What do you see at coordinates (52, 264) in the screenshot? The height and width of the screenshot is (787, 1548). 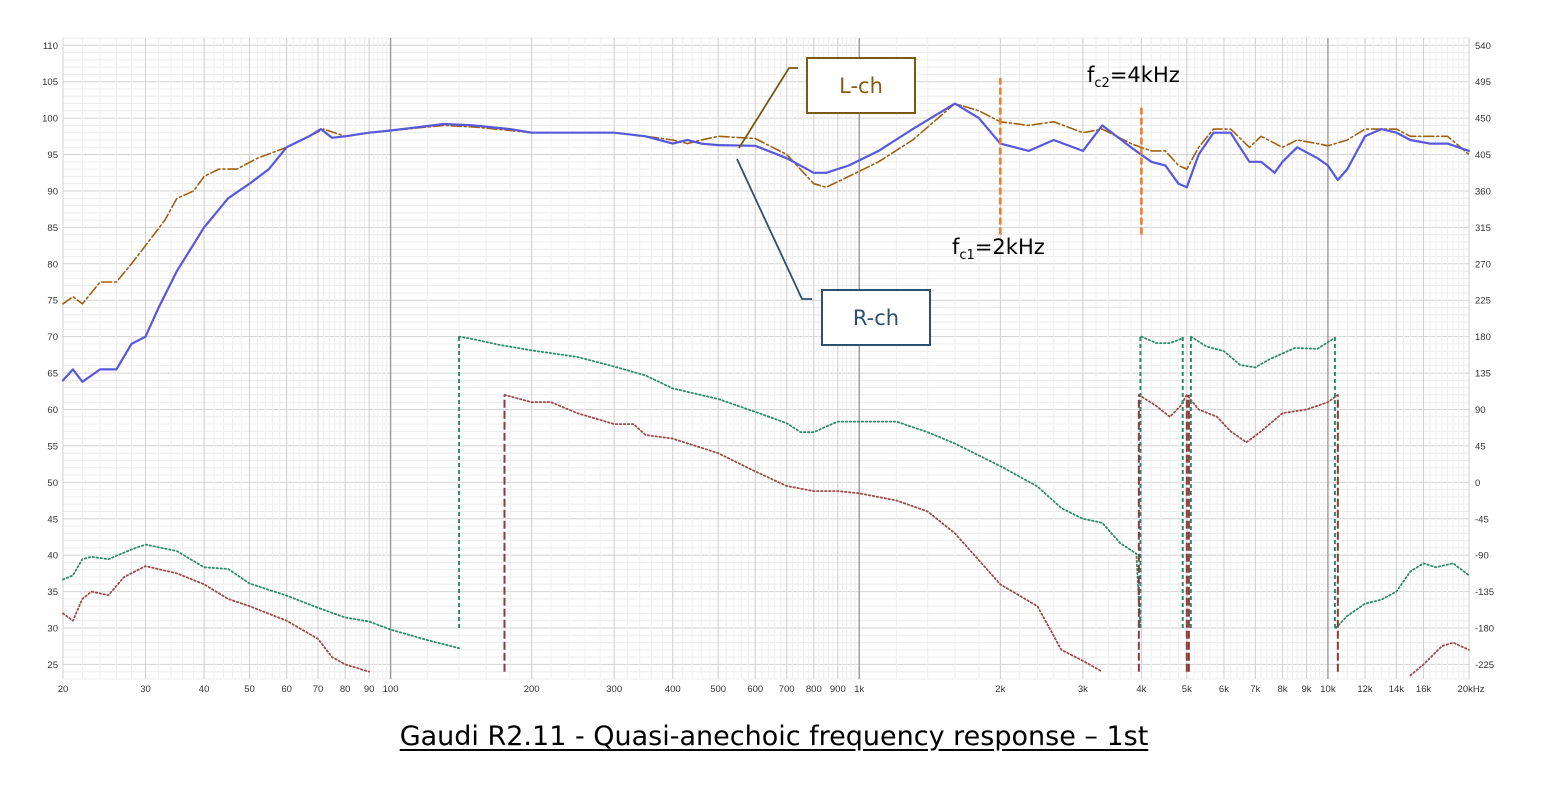 I see `y-left-tick-label: 80` at bounding box center [52, 264].